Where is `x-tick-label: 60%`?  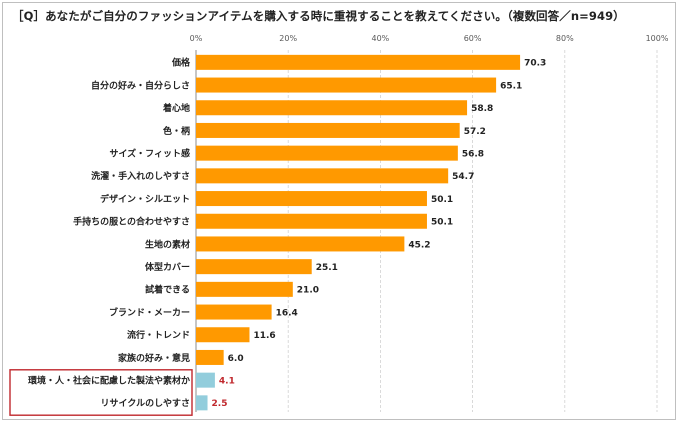 x-tick-label: 60% is located at coordinates (473, 38).